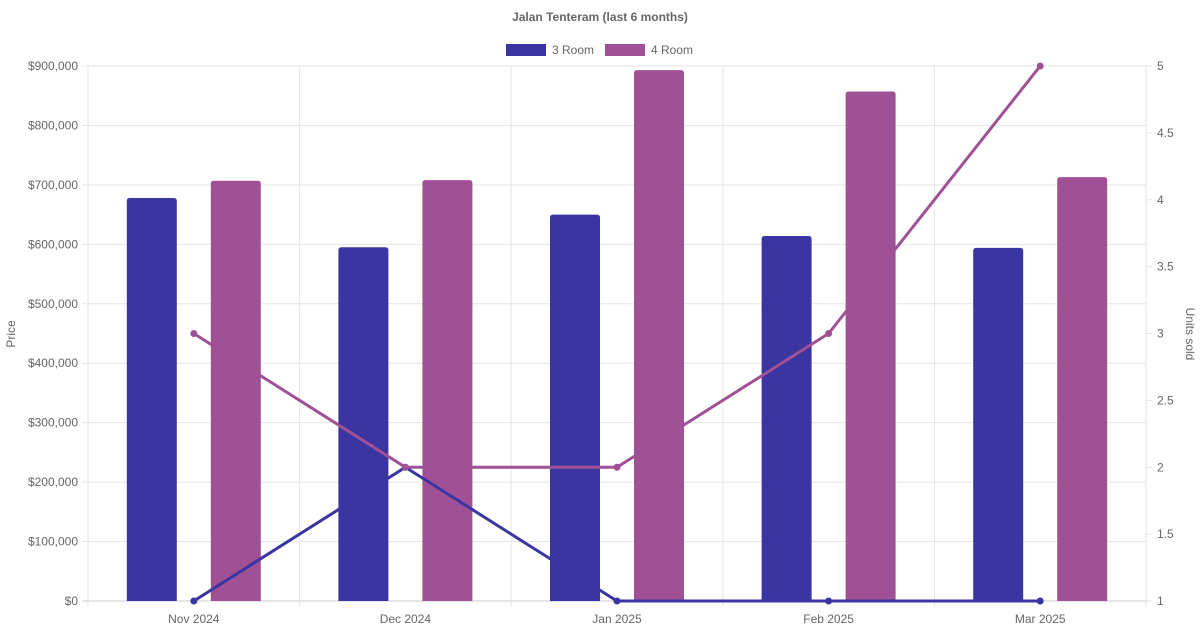 This screenshot has height=635, width=1200. I want to click on legend-label-3-room: 3 Room, so click(573, 50).